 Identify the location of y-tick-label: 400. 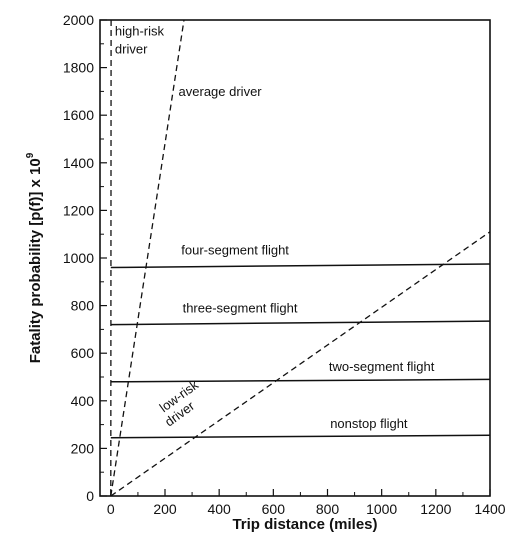
(83, 401).